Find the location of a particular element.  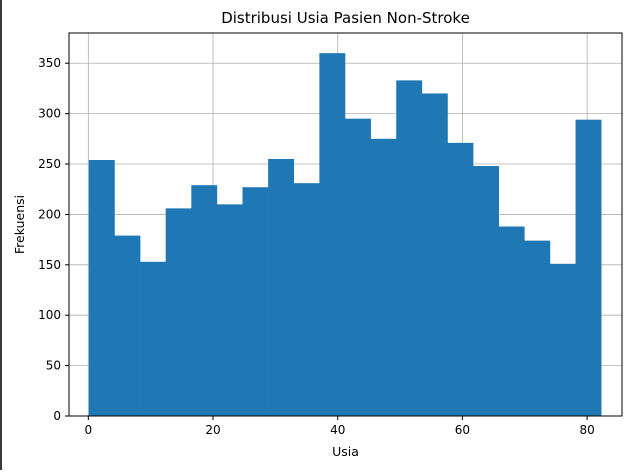

y-tick-label: 250 is located at coordinates (49, 164).